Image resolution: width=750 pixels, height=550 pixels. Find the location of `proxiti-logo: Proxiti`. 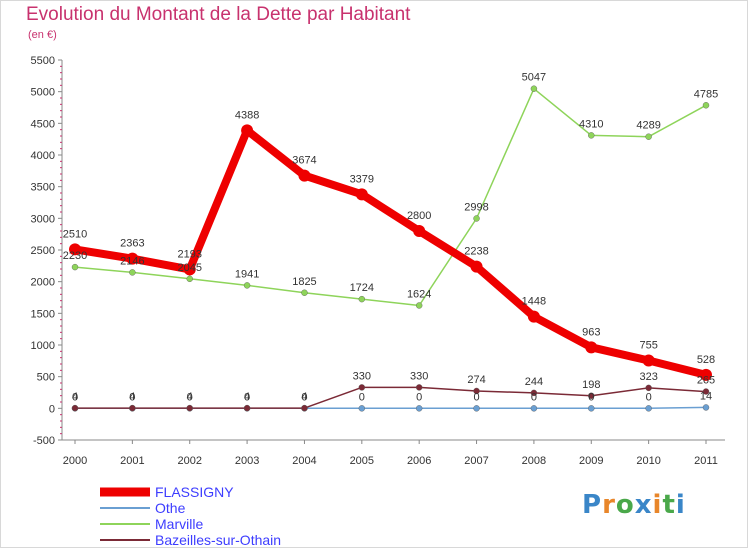

proxiti-logo: Proxiti is located at coordinates (634, 505).